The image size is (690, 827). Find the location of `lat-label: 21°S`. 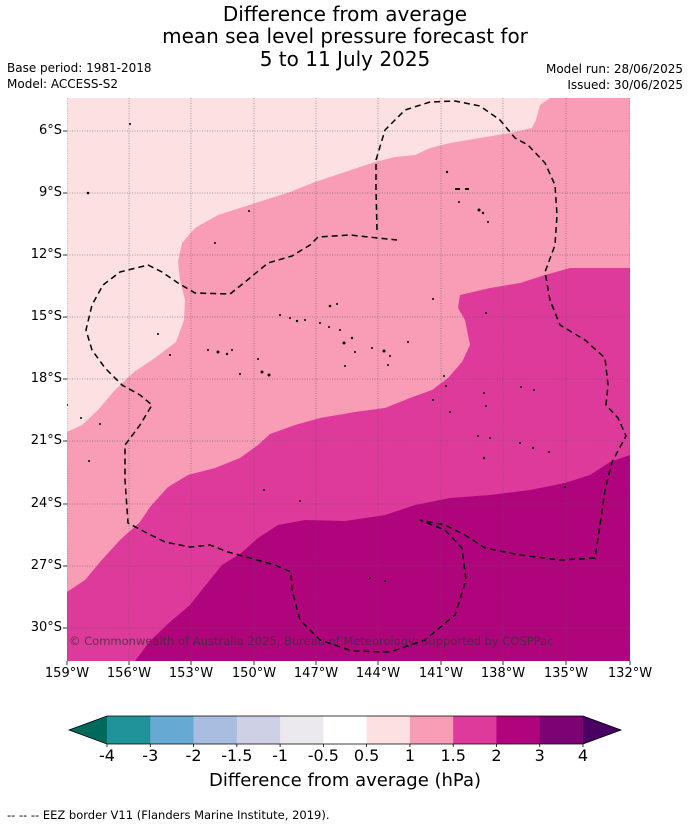

lat-label: 21°S is located at coordinates (46, 440).